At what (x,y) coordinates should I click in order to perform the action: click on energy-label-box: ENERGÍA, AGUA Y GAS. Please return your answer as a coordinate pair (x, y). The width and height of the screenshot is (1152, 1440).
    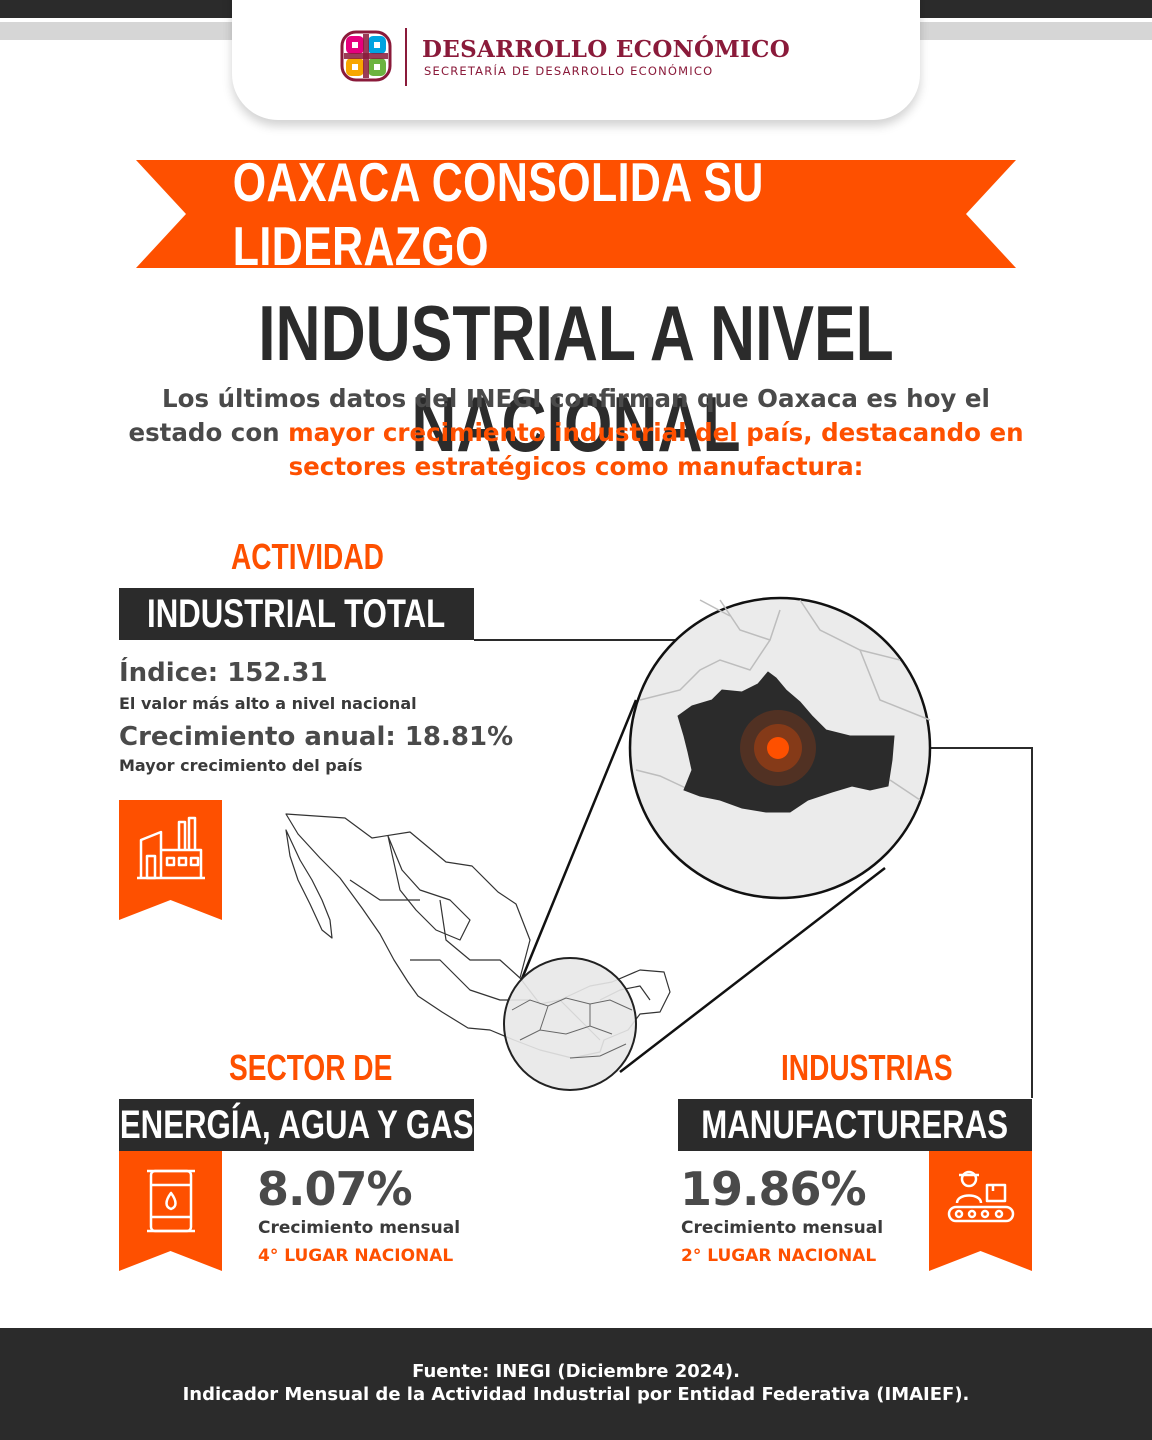
    Looking at the image, I should click on (296, 1125).